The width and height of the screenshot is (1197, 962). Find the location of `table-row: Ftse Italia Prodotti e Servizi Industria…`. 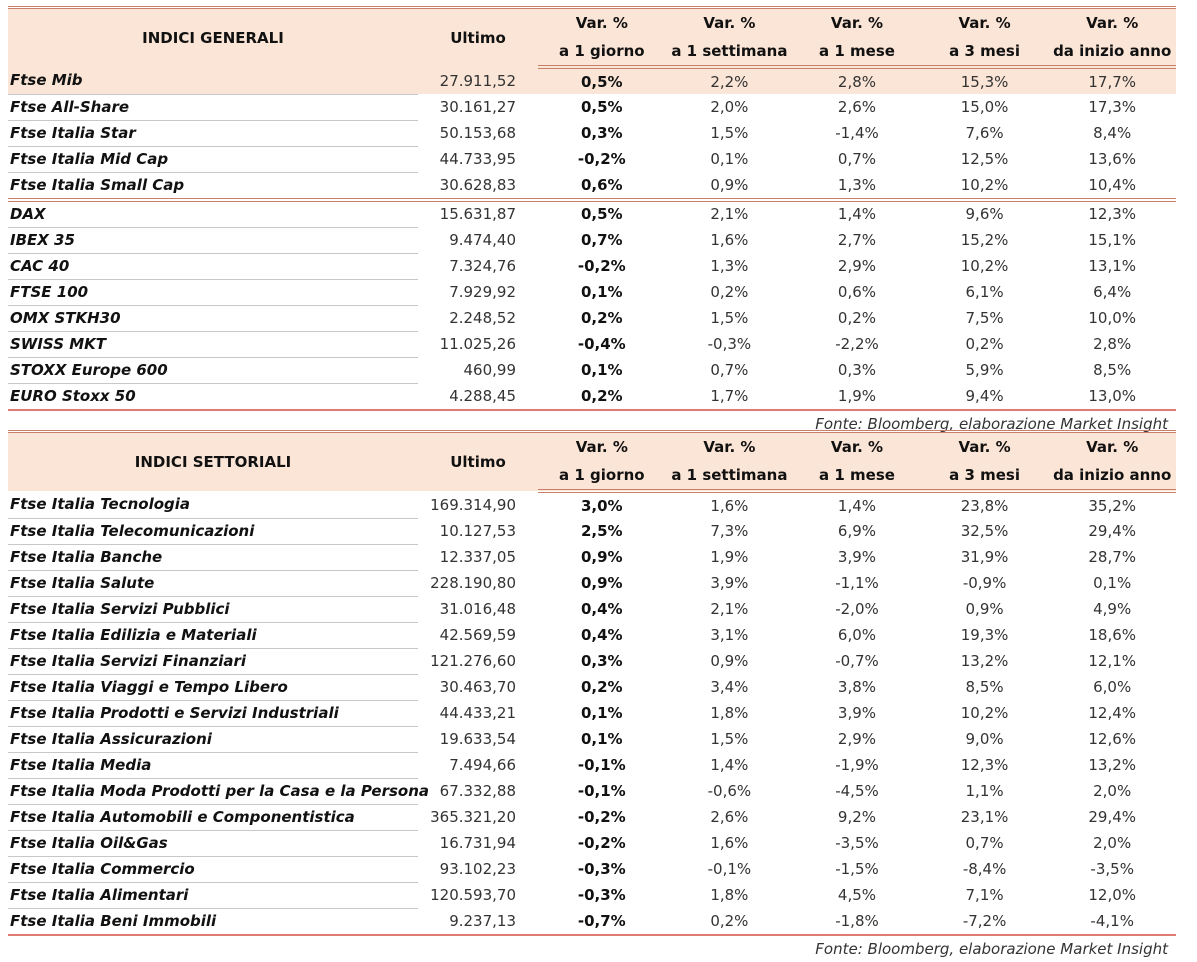

table-row: Ftse Italia Prodotti e Servizi Industria… is located at coordinates (592, 713).